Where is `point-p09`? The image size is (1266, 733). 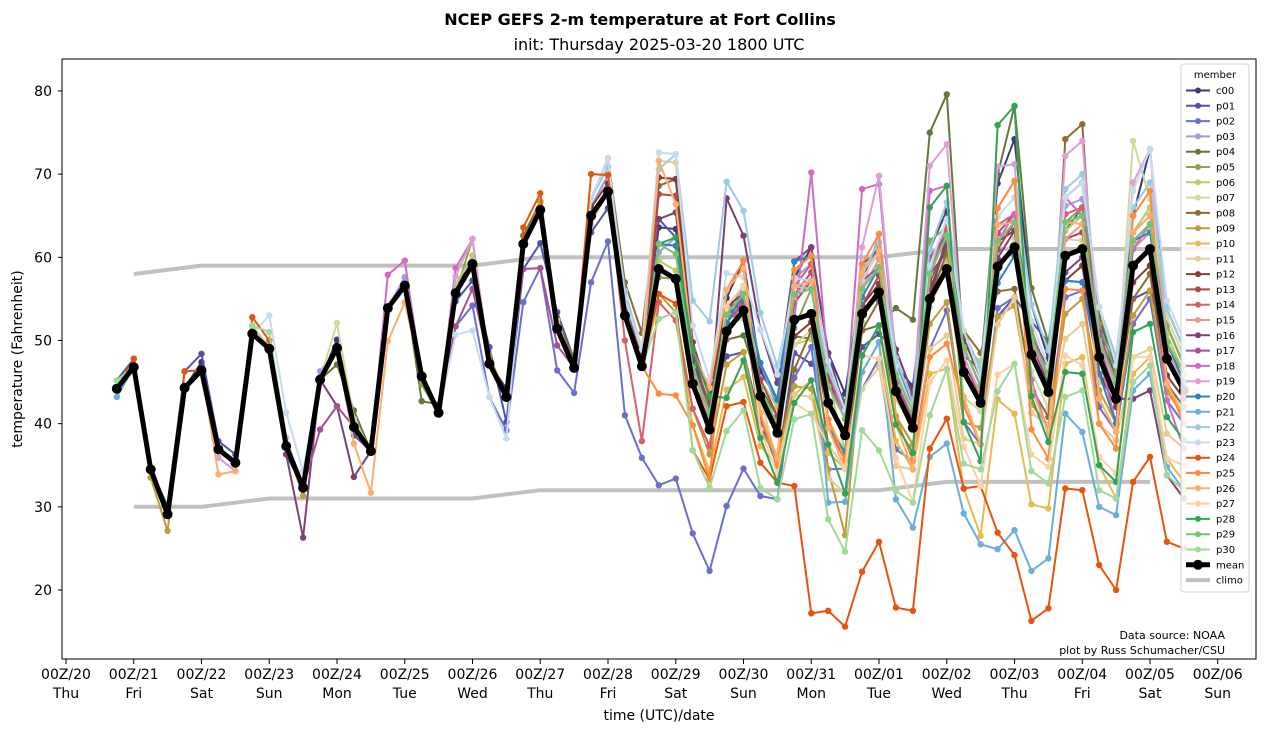 point-p09 is located at coordinates (1133, 315).